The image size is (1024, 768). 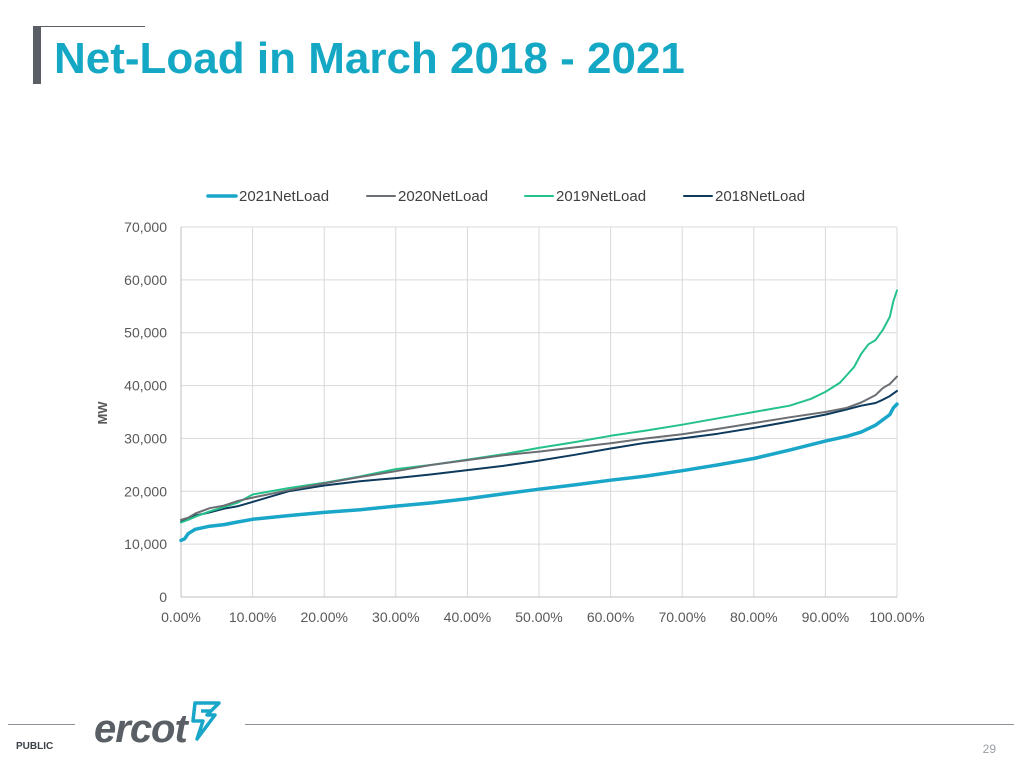 What do you see at coordinates (443, 196) in the screenshot?
I see `legend-label: 2020NetLoad` at bounding box center [443, 196].